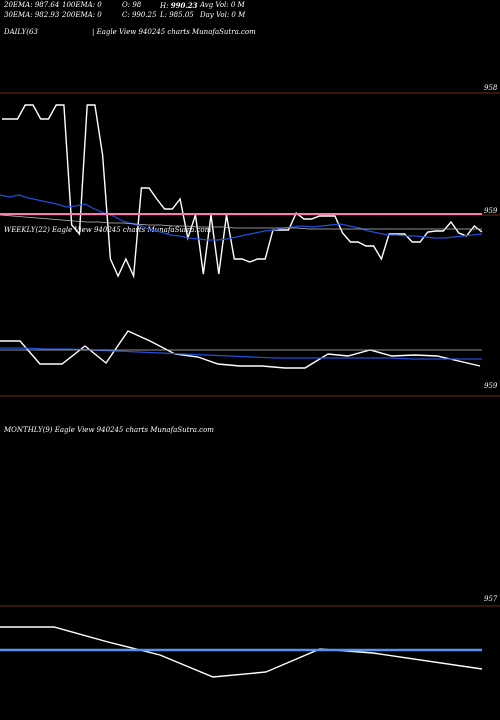 This screenshot has width=500, height=720. I want to click on header-avg-vol: Avg Vol: 0 M, so click(222, 5).